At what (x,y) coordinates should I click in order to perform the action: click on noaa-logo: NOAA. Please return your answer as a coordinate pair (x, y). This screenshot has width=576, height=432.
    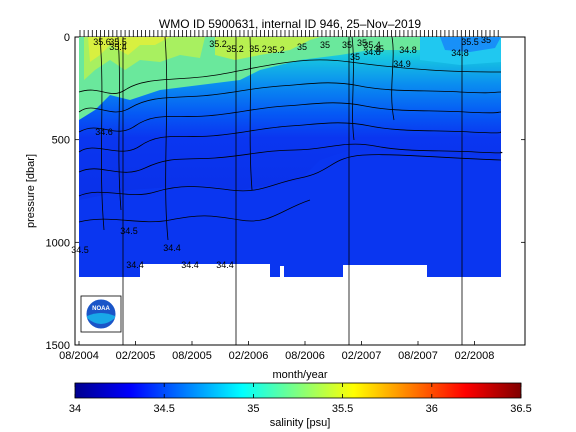
    Looking at the image, I should click on (101, 314).